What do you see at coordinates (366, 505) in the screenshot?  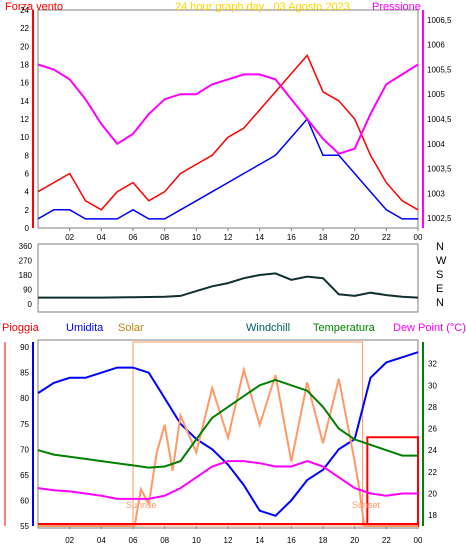 I see `sunset-label: Sunset` at bounding box center [366, 505].